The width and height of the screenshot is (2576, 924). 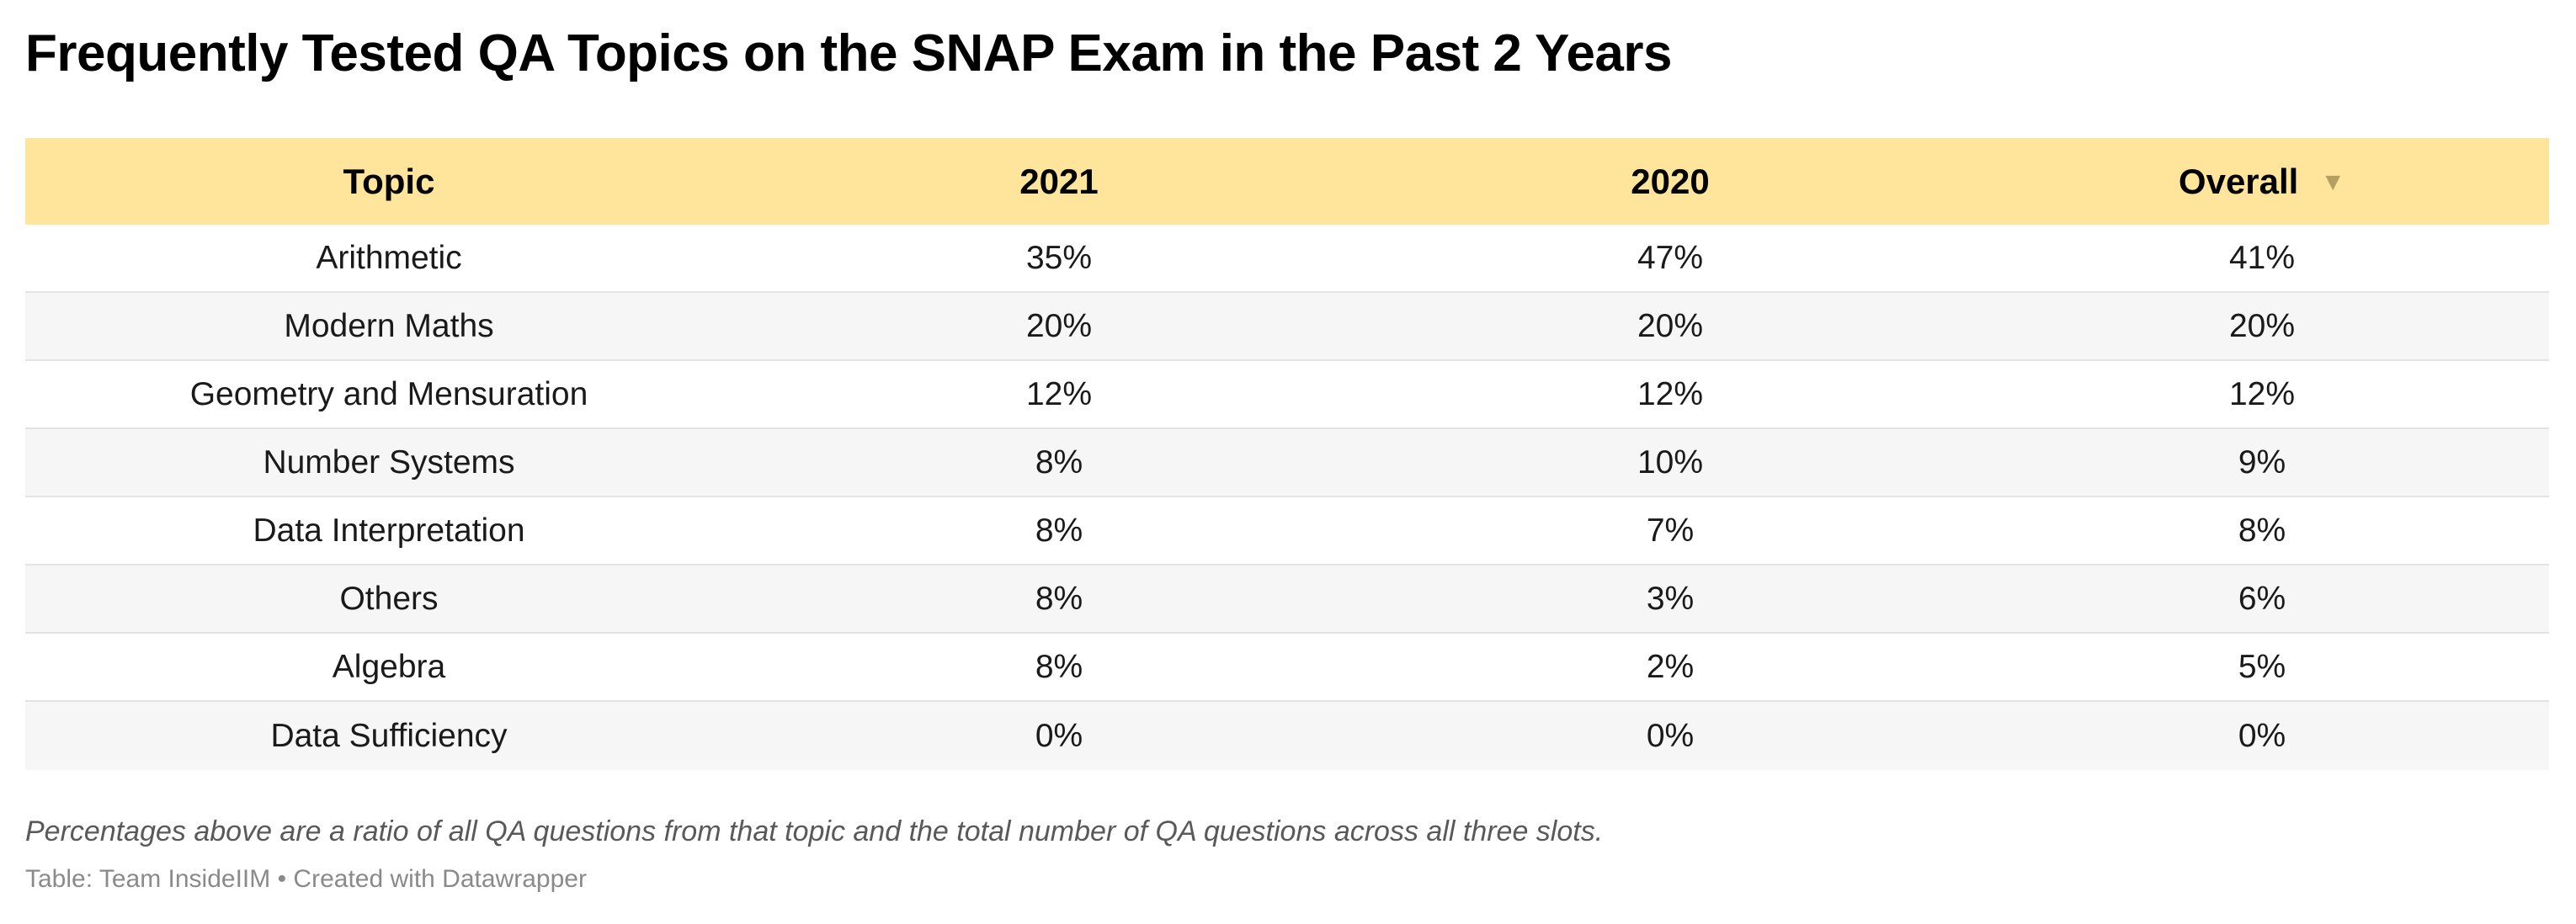 What do you see at coordinates (1287, 463) in the screenshot?
I see `table-row: Number Systems 8% 10% 9%` at bounding box center [1287, 463].